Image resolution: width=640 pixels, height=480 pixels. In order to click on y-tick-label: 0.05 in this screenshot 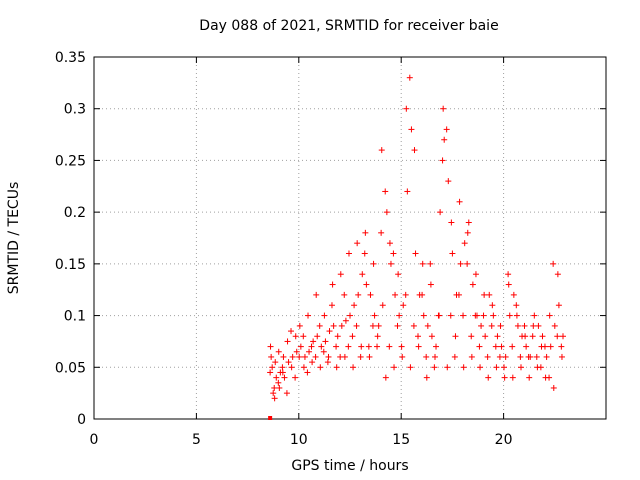, I will do `click(70, 368)`.